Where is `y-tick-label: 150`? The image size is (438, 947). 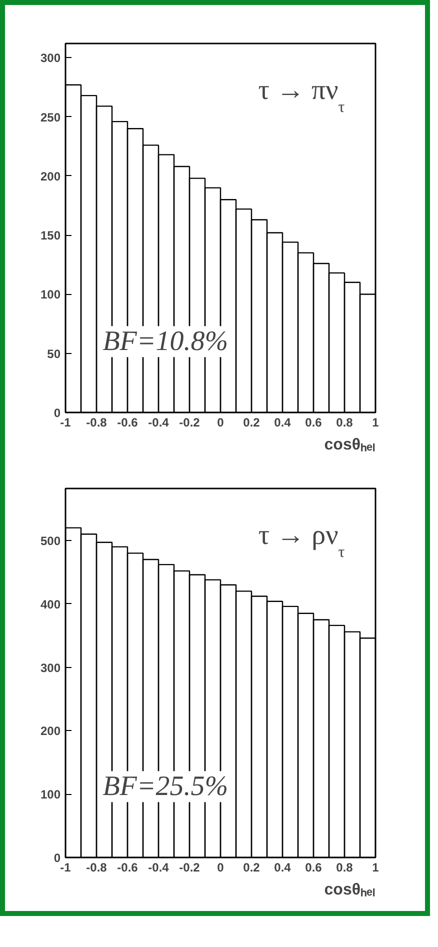 y-tick-label: 150 is located at coordinates (50, 235).